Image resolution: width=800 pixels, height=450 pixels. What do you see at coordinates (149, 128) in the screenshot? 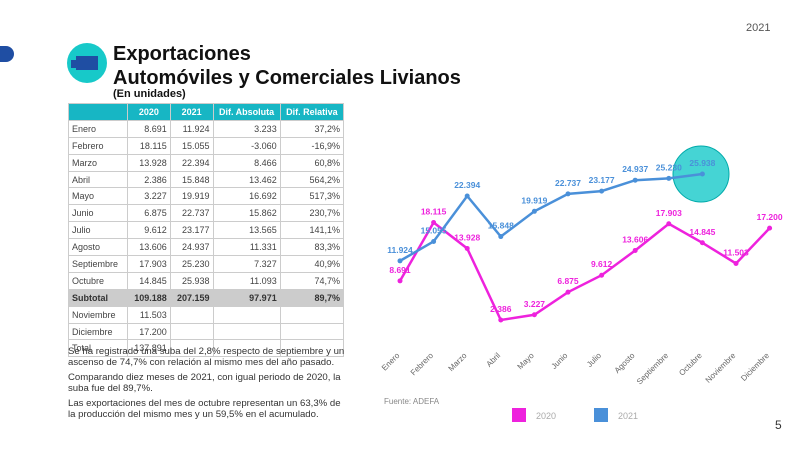
I see `table-cell: 8.691` at bounding box center [149, 128].